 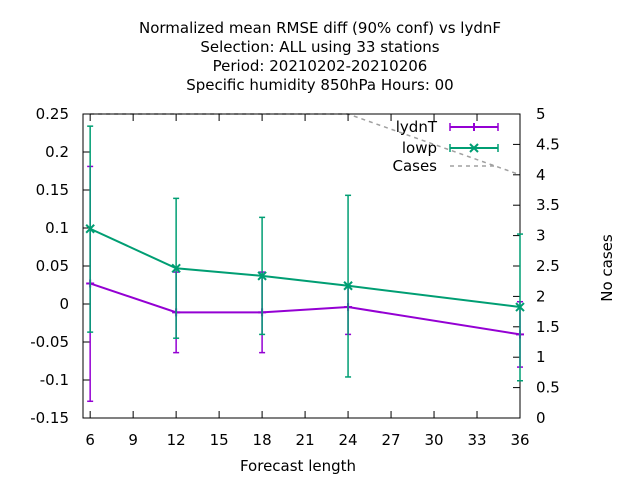 I want to click on y-tick-label: 0.25, so click(x=52, y=114).